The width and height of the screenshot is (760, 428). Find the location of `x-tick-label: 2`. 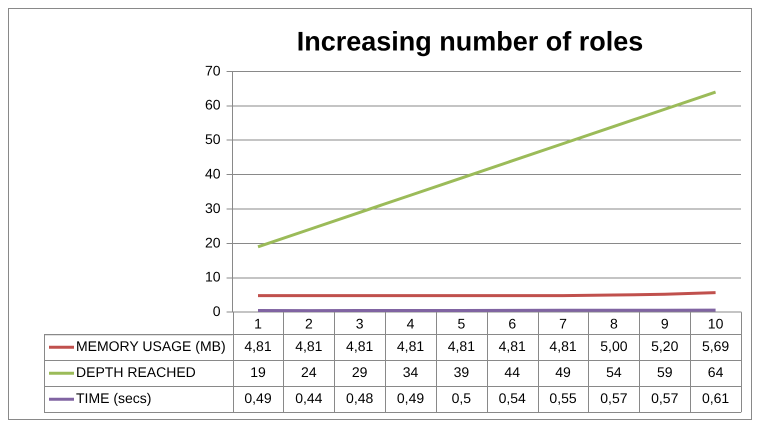

x-tick-label: 2 is located at coordinates (308, 323).